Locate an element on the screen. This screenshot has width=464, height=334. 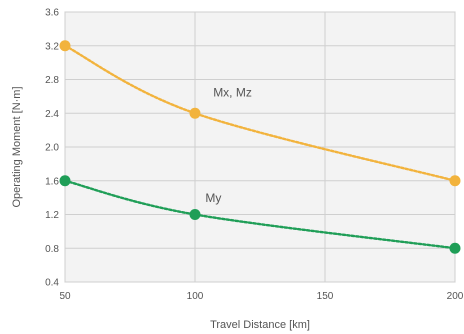
y-tick-label: 0.8 is located at coordinates (52, 249).